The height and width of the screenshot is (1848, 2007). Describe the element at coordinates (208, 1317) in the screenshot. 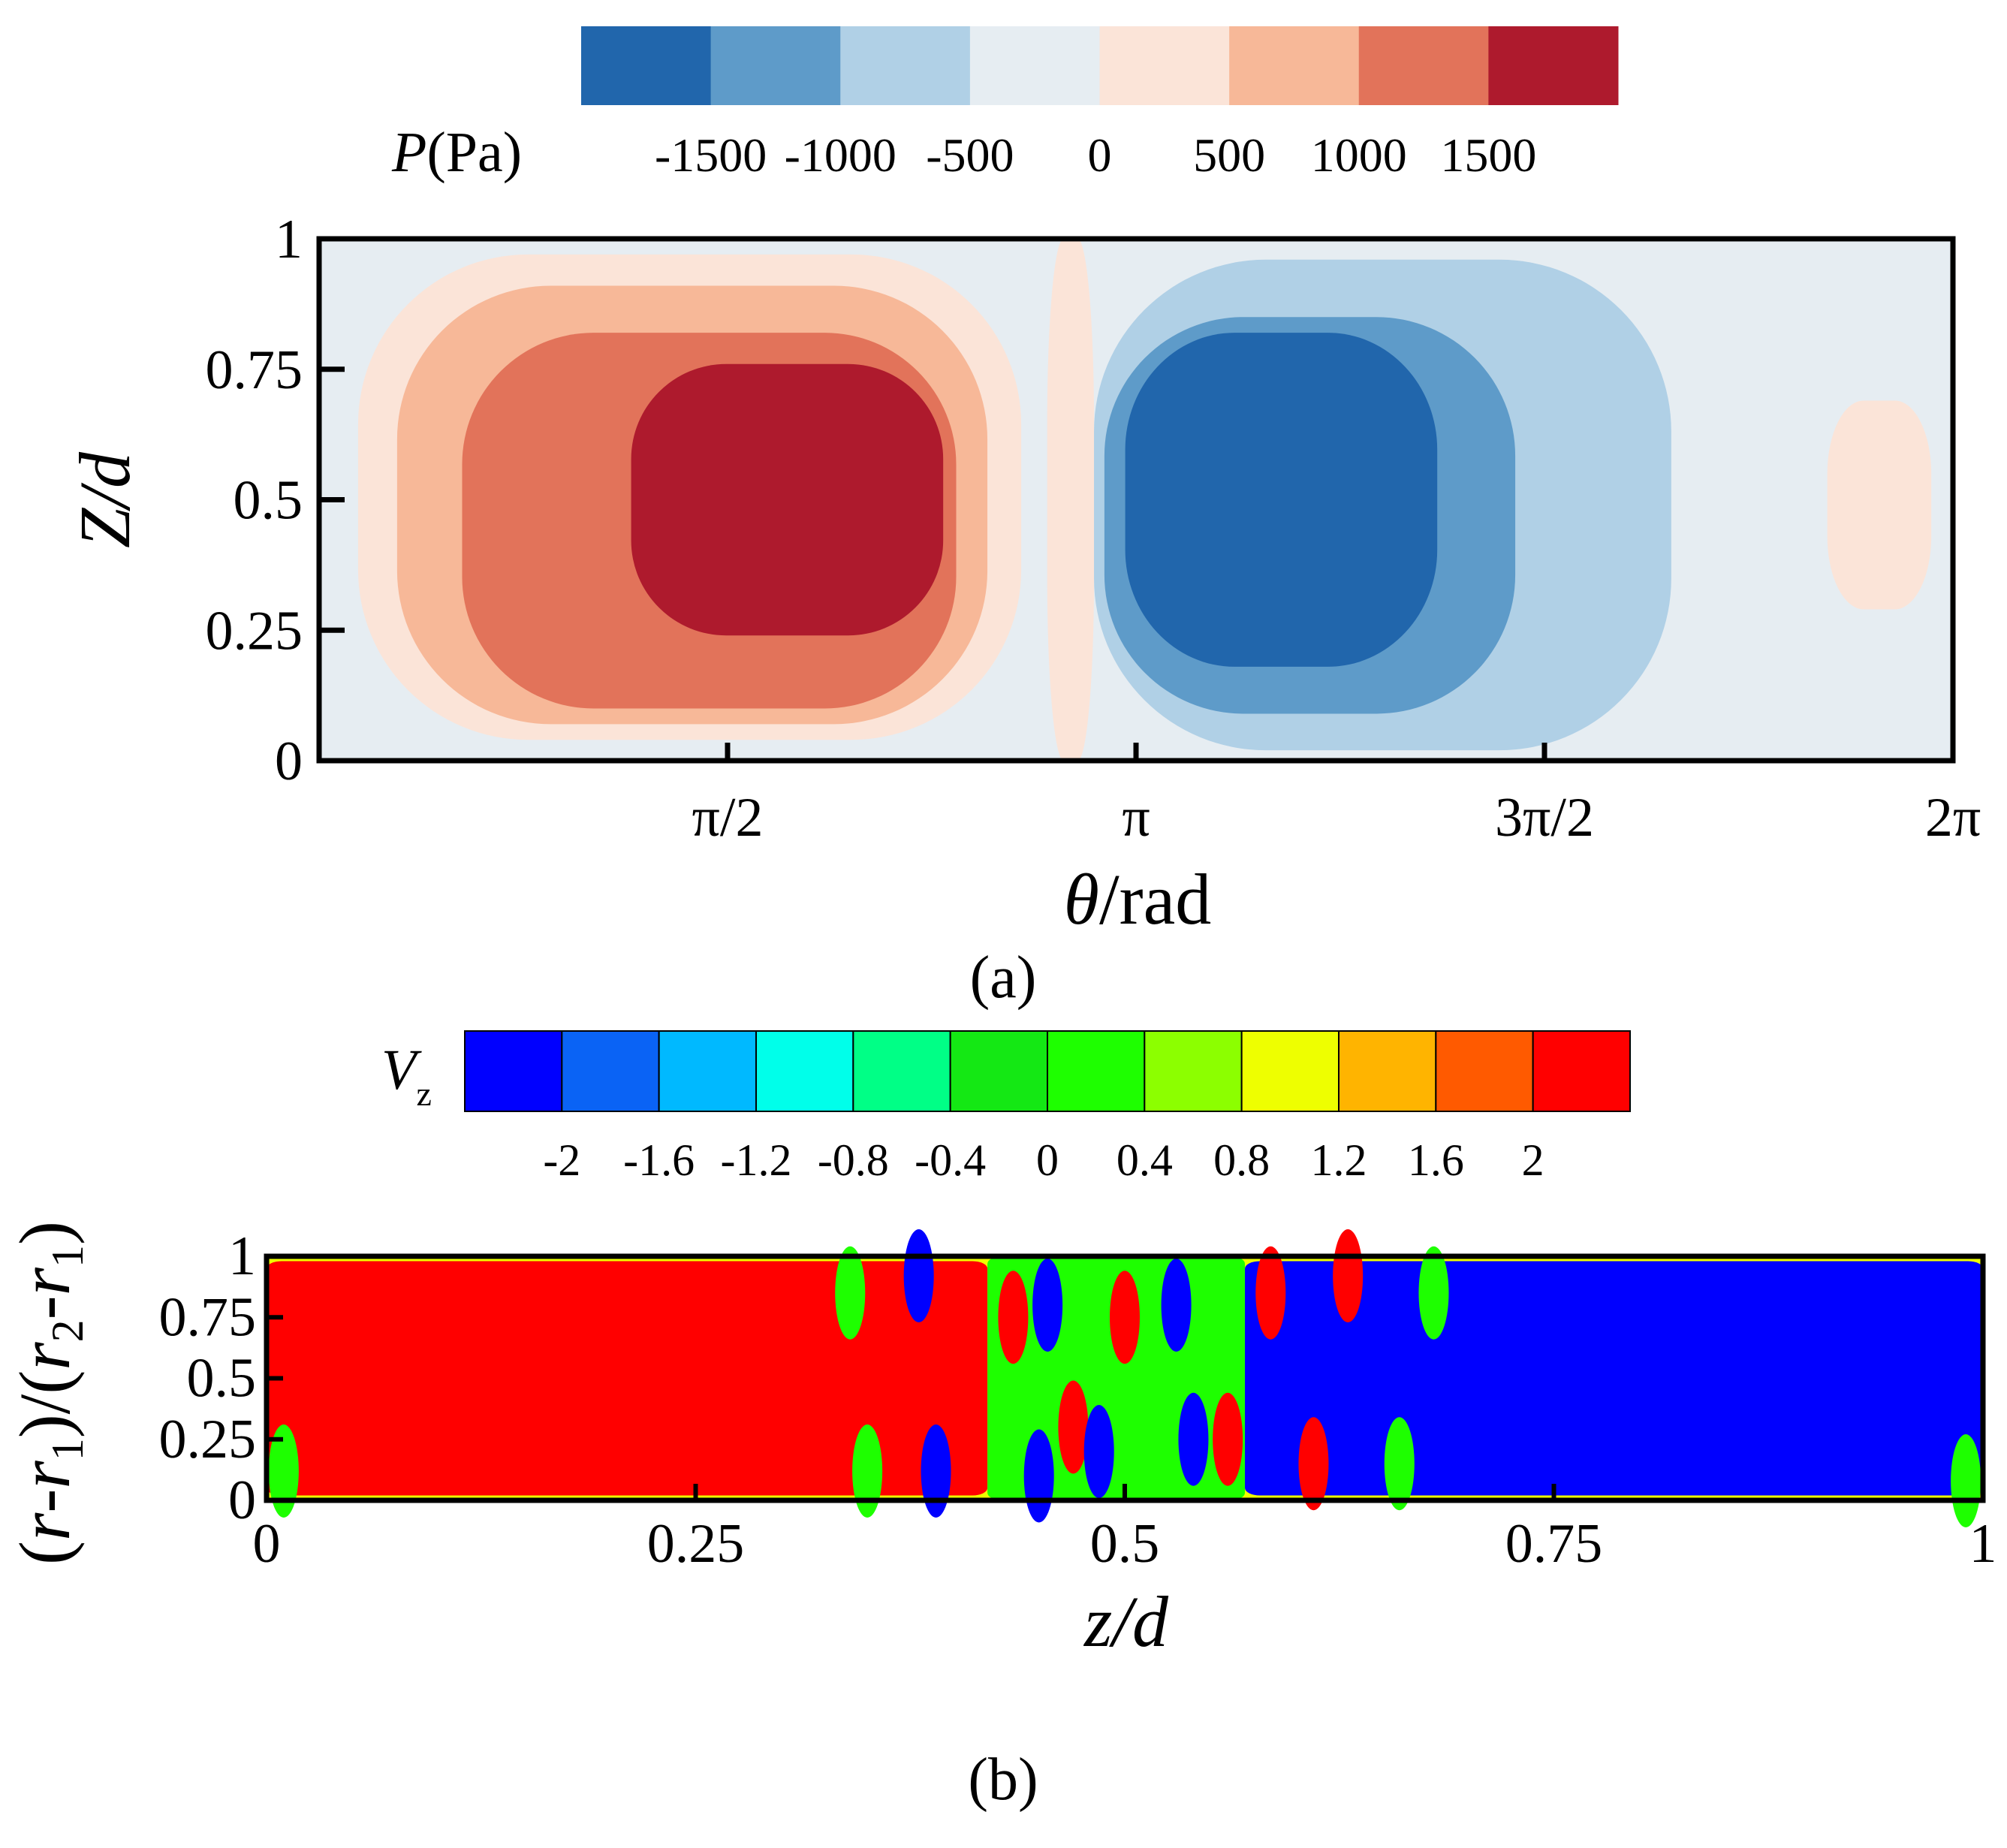

I see `r-axis-tick-label: 0.75` at that location.